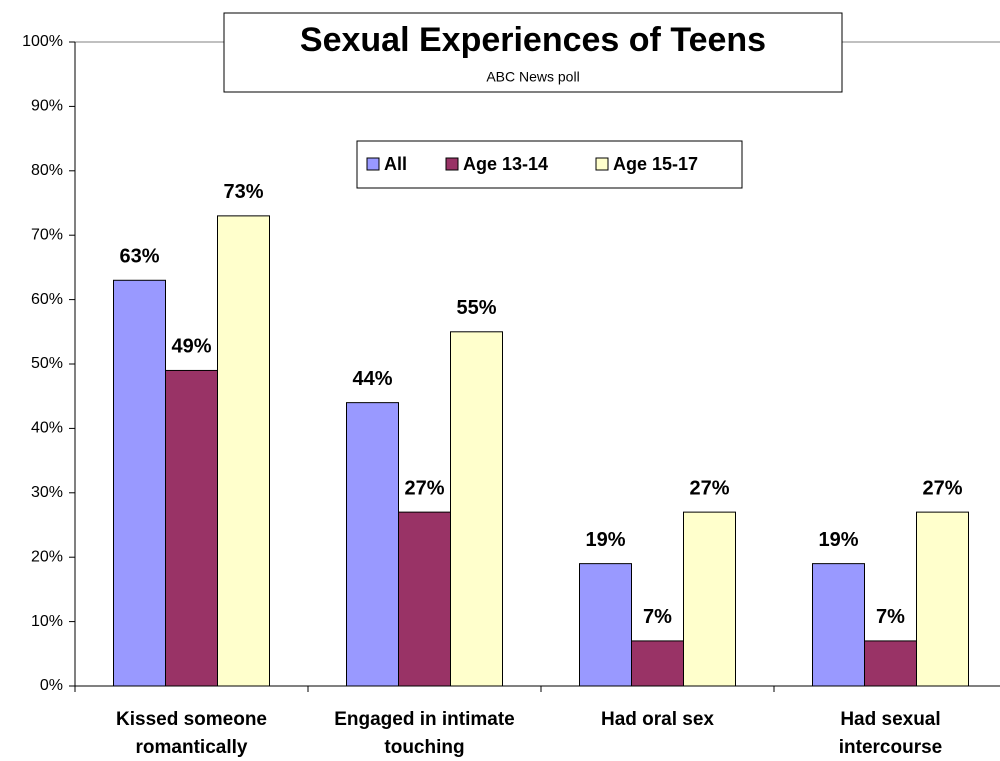 Image resolution: width=1000 pixels, height=761 pixels. I want to click on y-tick-label: 0%, so click(51, 685).